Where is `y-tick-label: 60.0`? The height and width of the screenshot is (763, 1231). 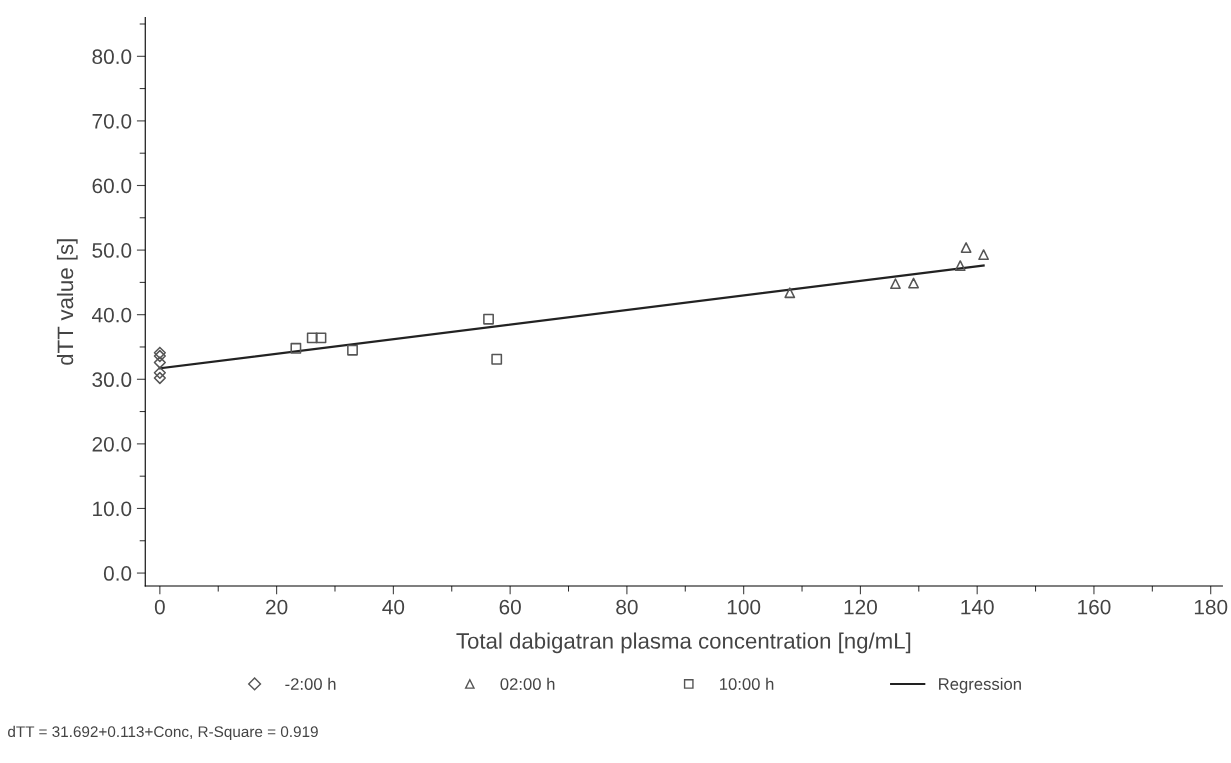 y-tick-label: 60.0 is located at coordinates (112, 186).